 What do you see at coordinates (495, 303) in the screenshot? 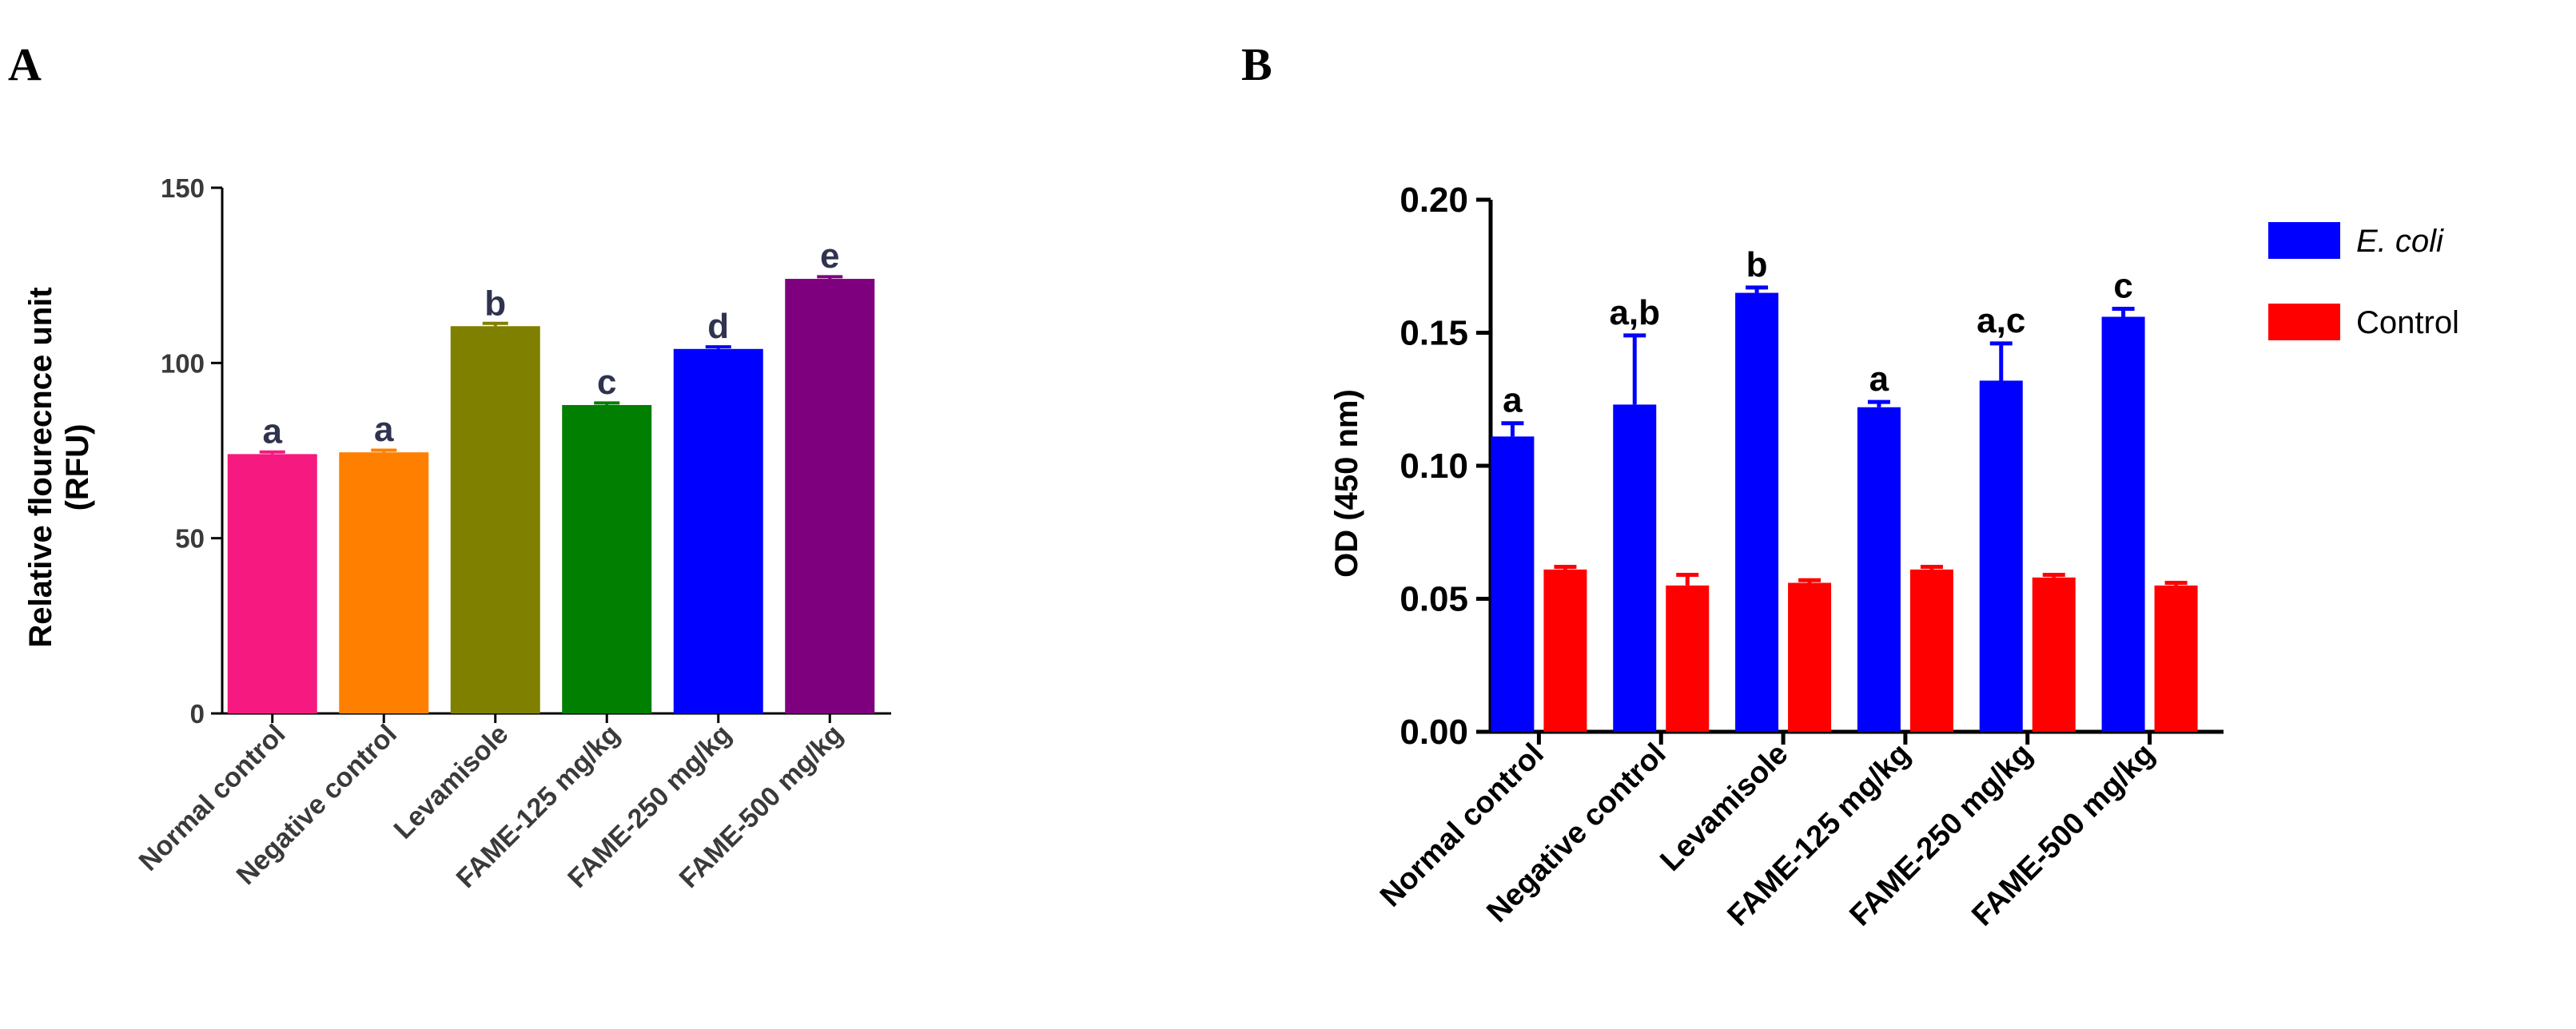
I see `panel-a-significance-label: b` at bounding box center [495, 303].